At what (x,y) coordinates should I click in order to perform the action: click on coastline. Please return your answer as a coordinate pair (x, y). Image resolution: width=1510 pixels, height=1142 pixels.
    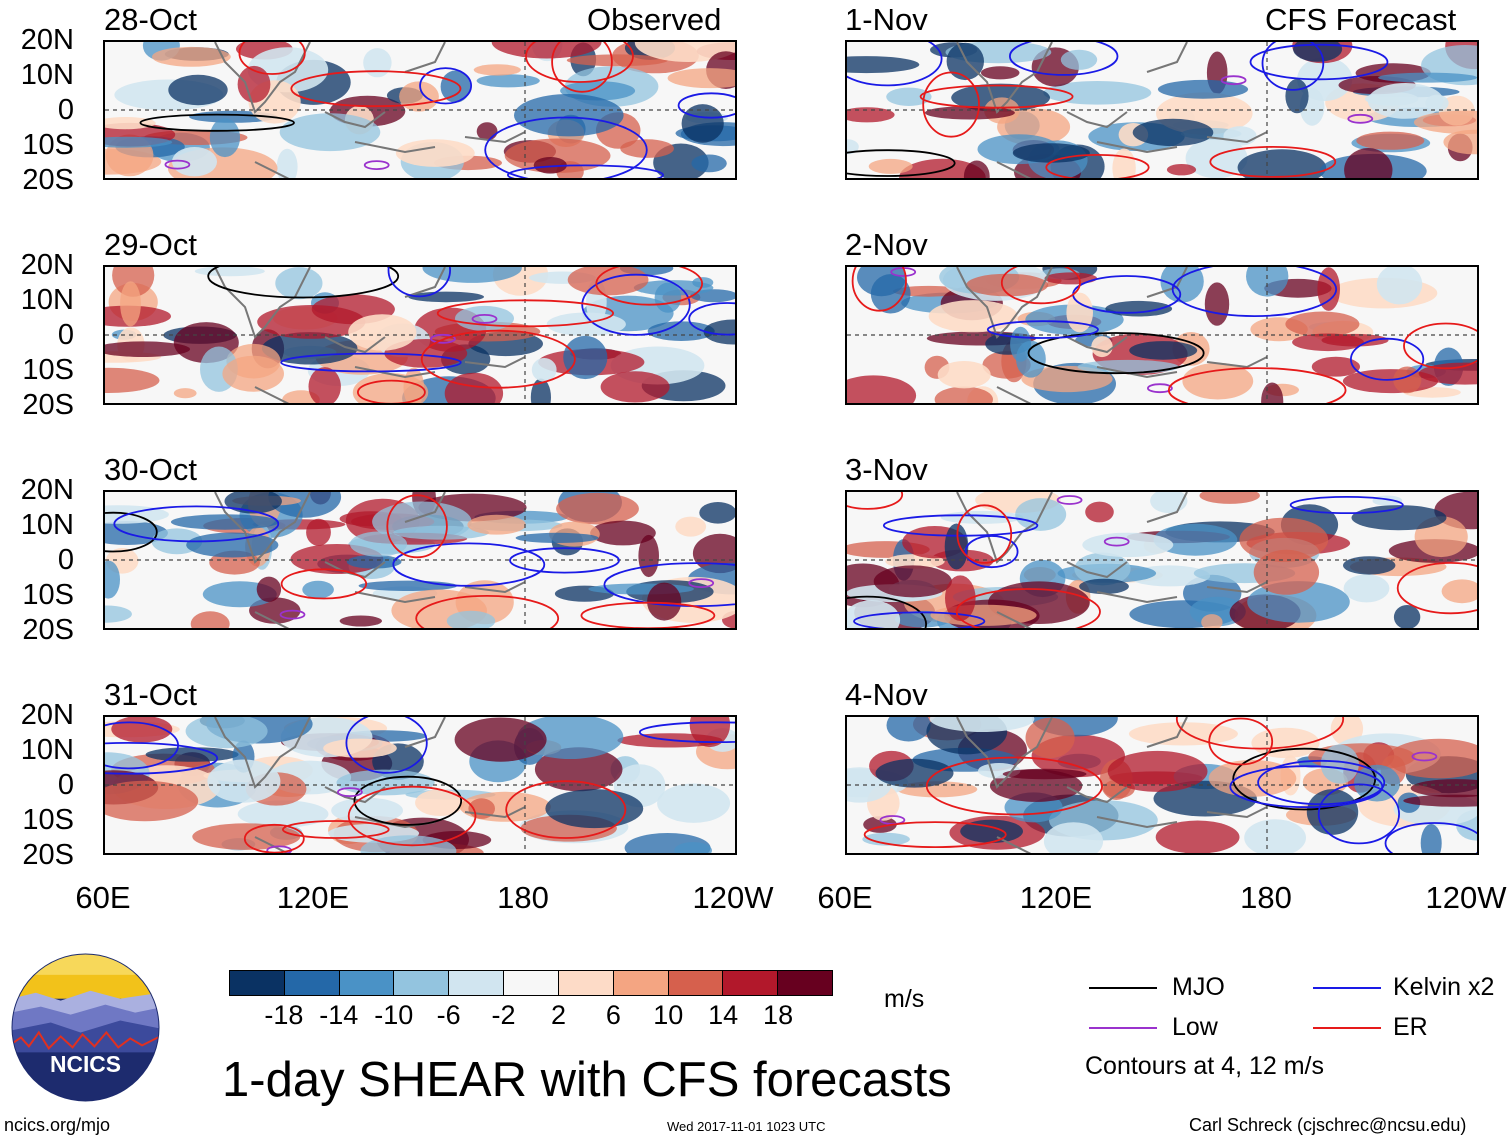
    Looking at the image, I should click on (1112, 335).